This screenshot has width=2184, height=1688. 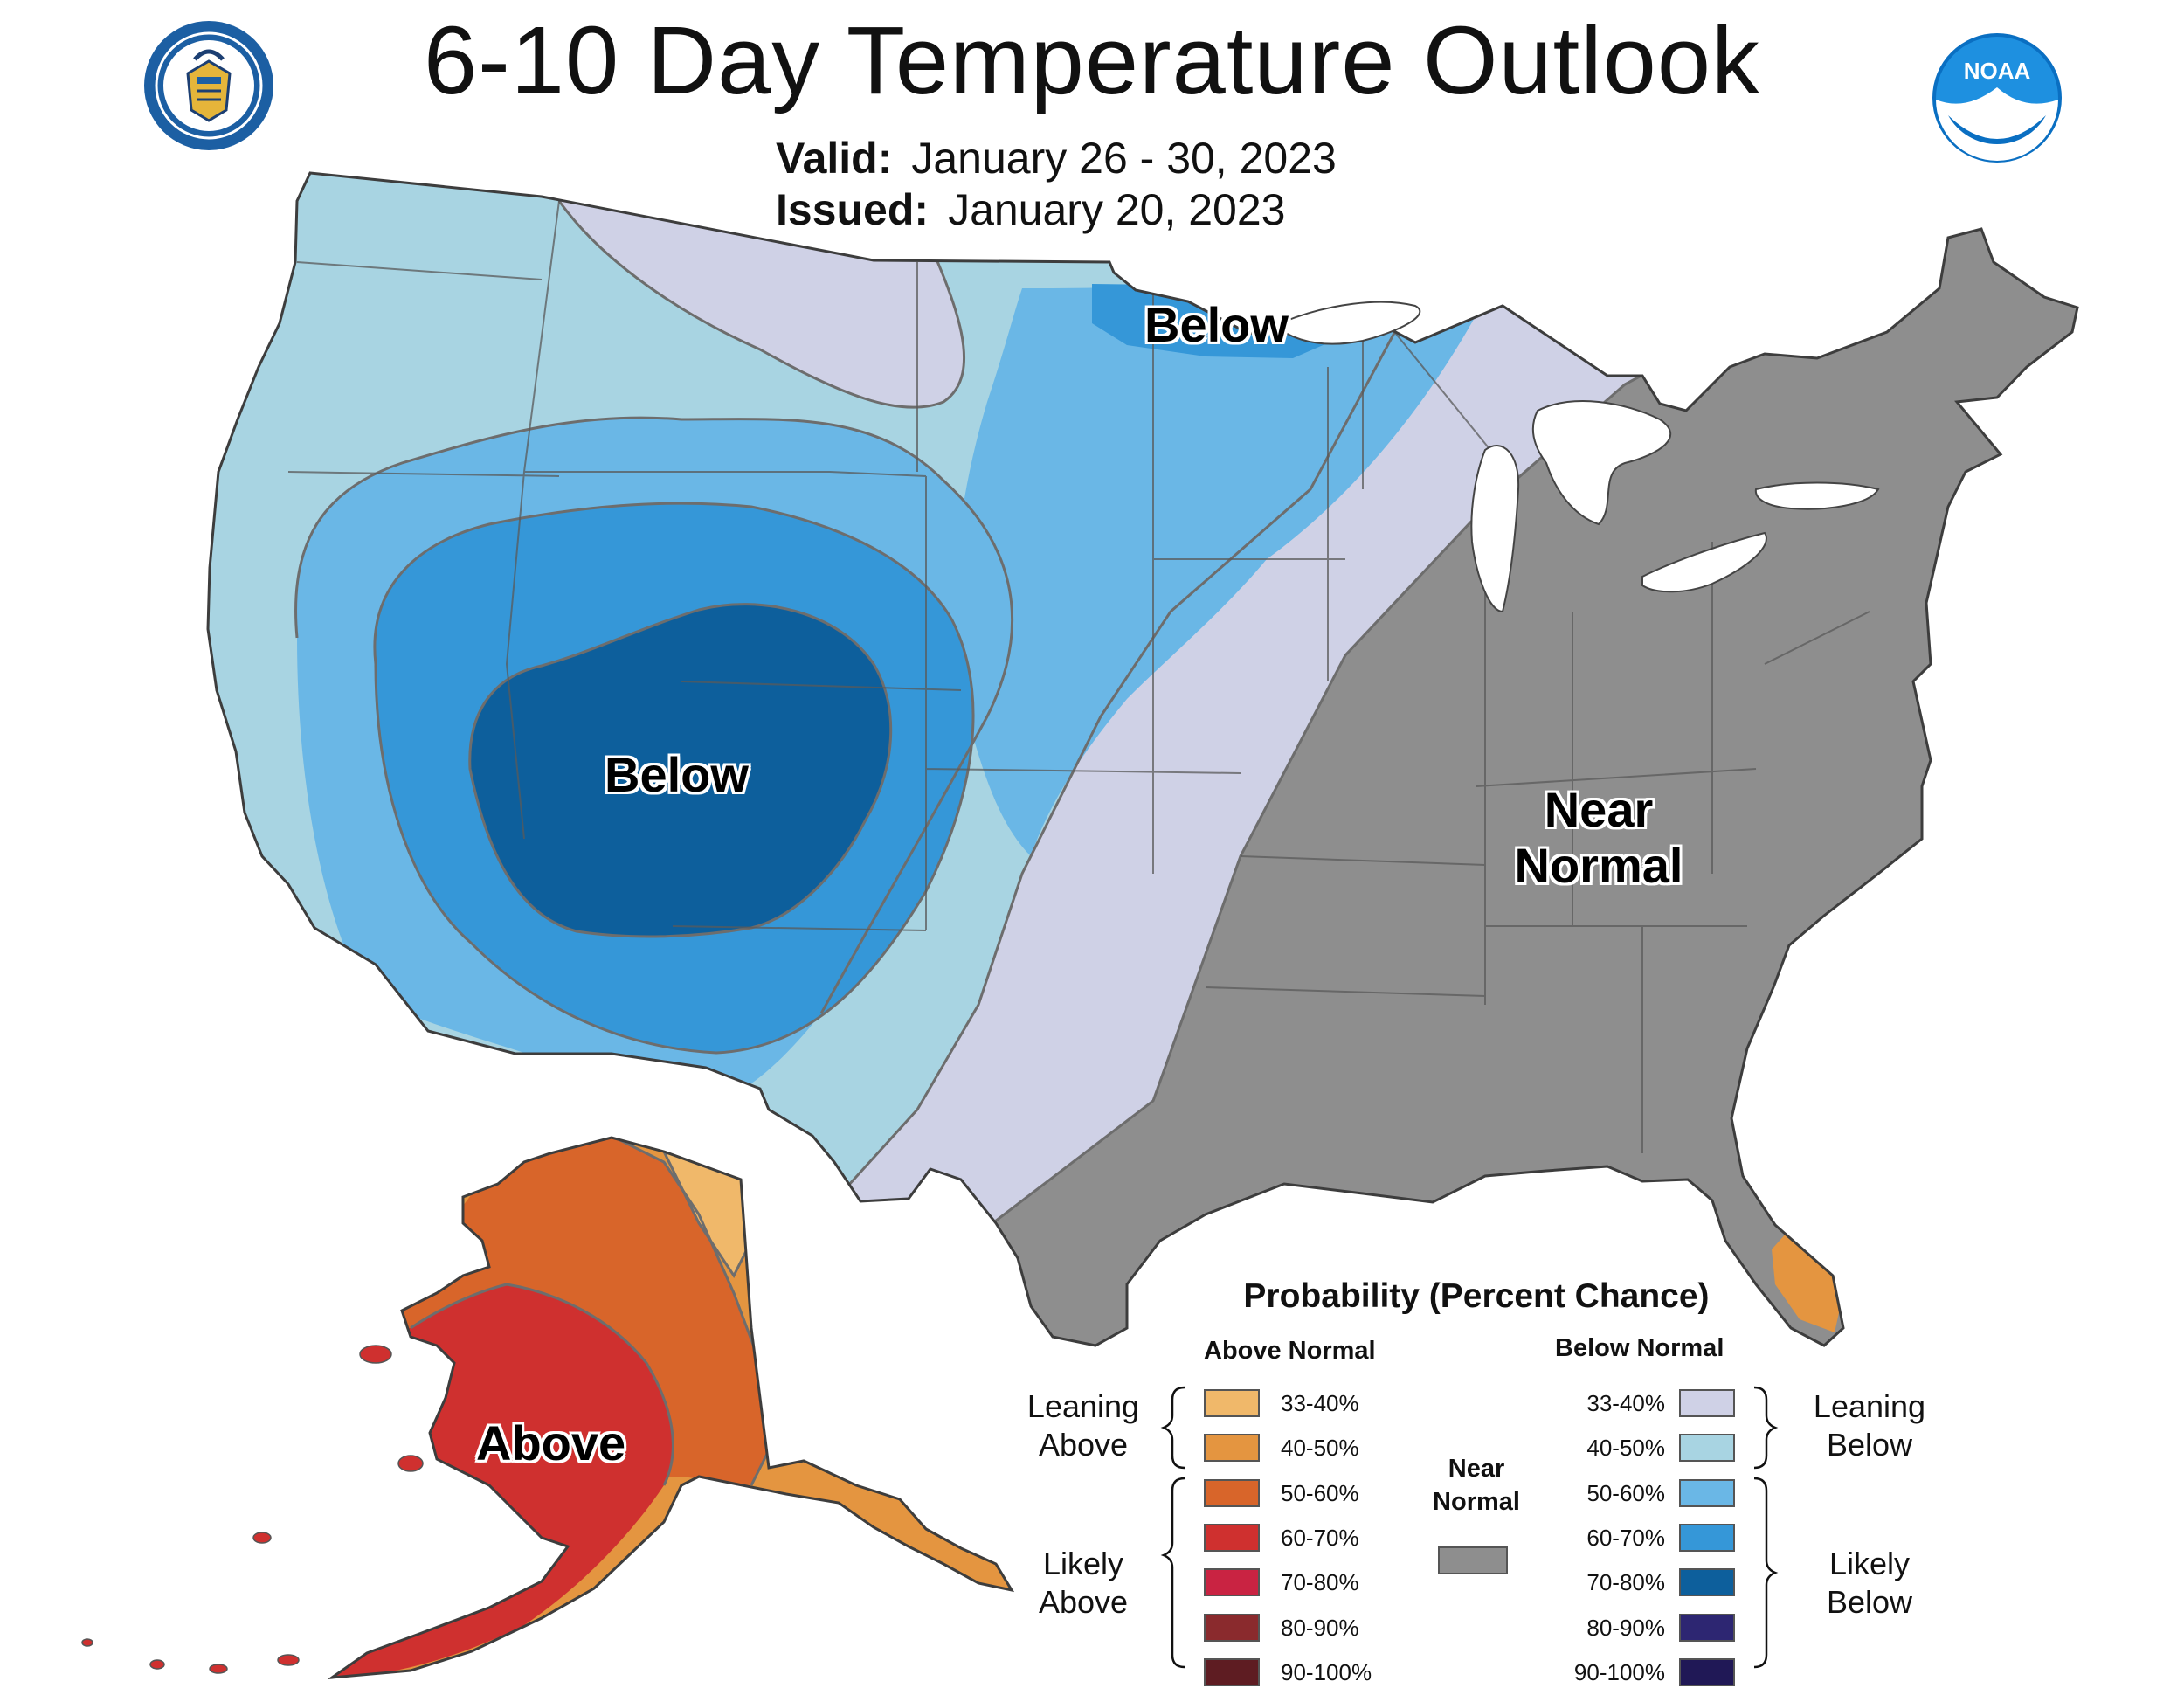 What do you see at coordinates (1083, 1563) in the screenshot?
I see `likely-above-line1: Likely` at bounding box center [1083, 1563].